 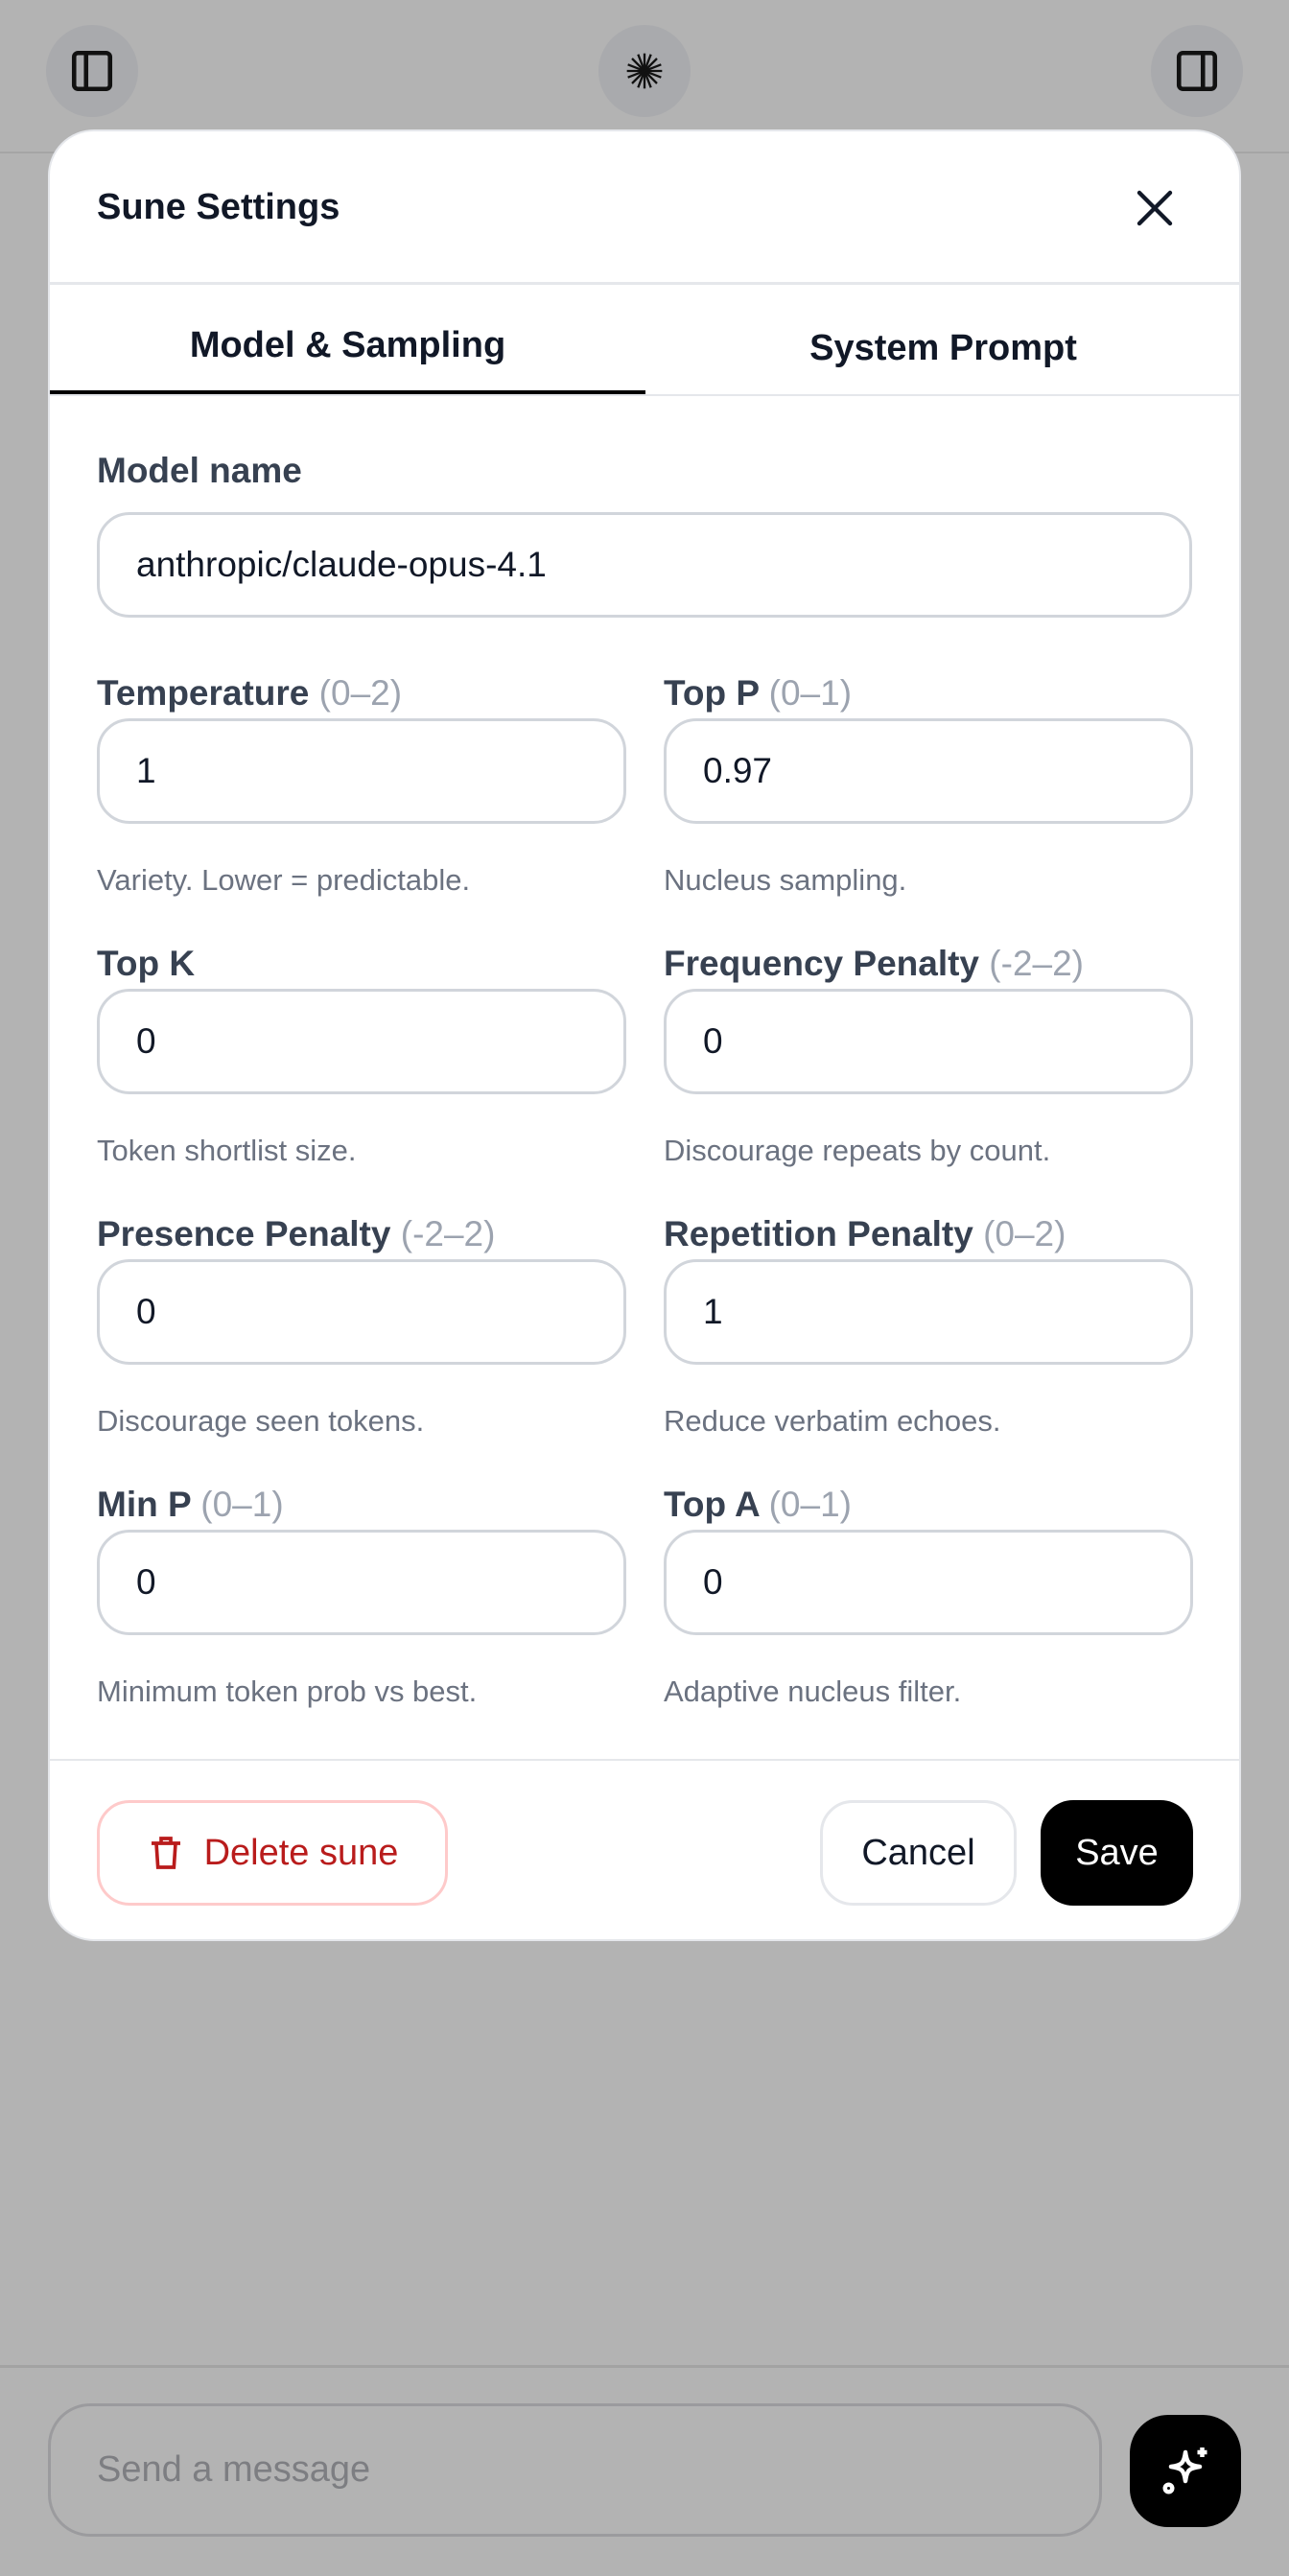 I want to click on field-label: Temperature (0–2), so click(x=249, y=693).